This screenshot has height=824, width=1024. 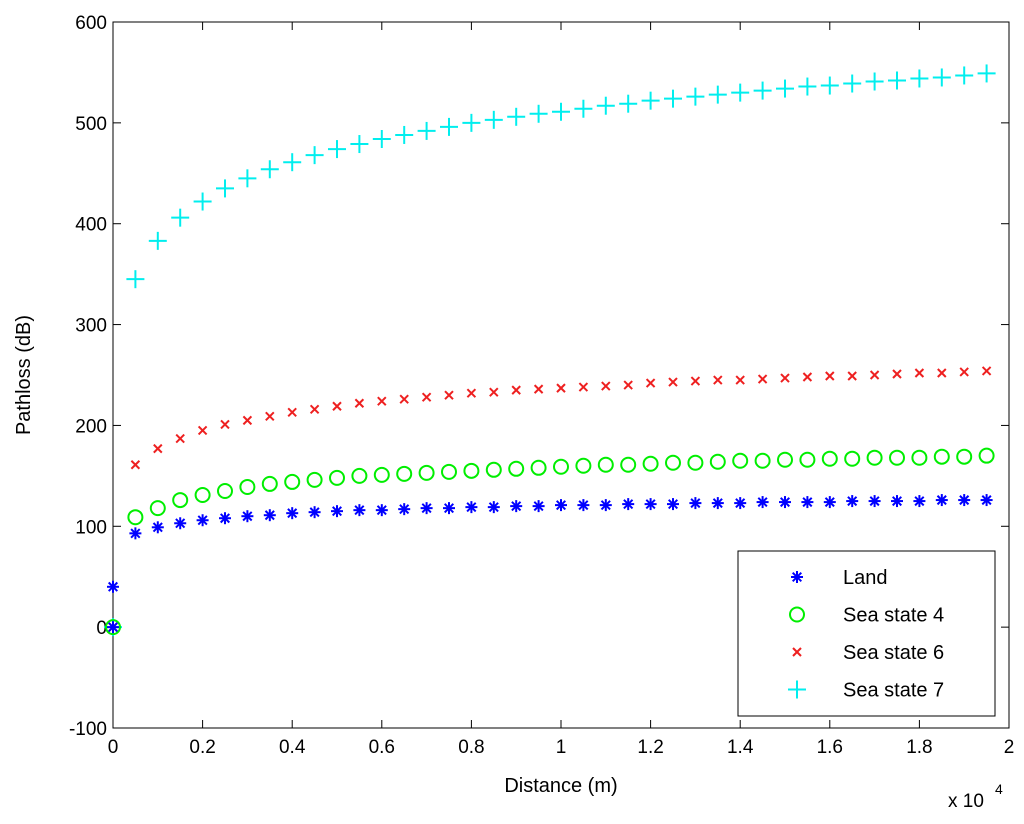 I want to click on x-tick-label: 1.6, so click(x=830, y=747).